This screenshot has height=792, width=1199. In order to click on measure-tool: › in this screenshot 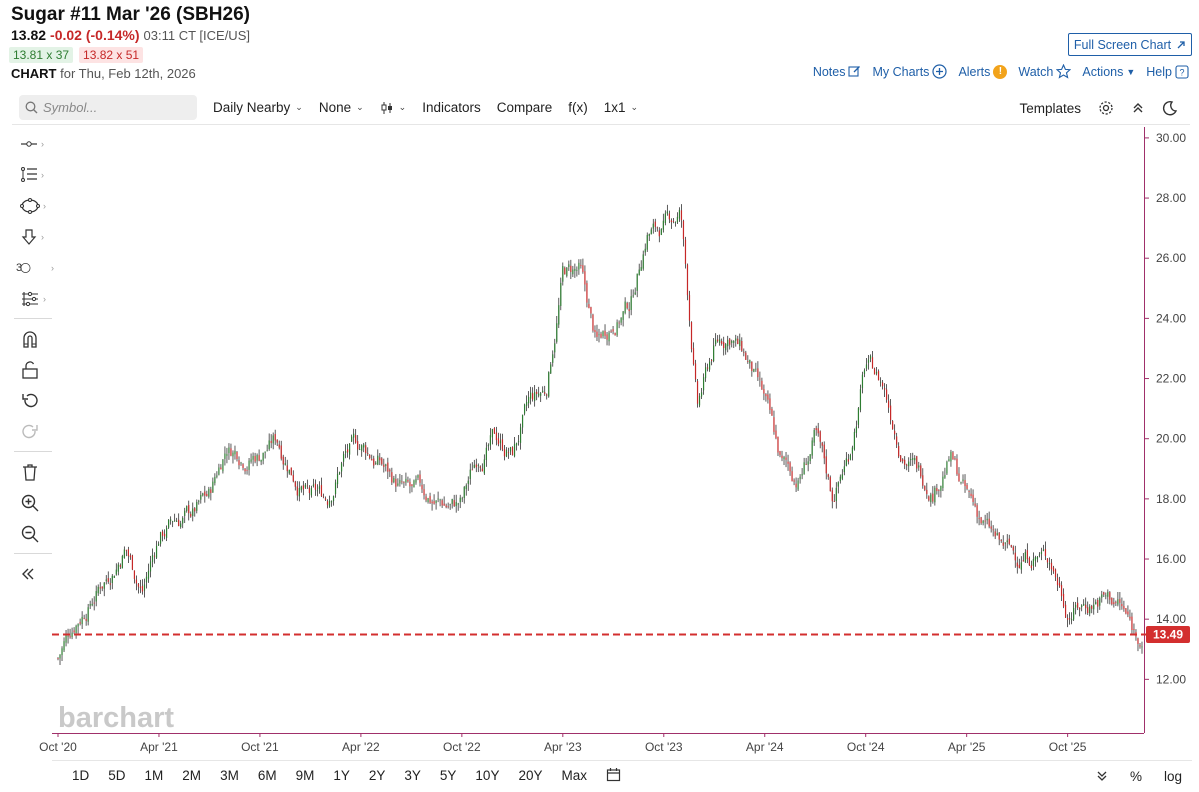, I will do `click(33, 298)`.